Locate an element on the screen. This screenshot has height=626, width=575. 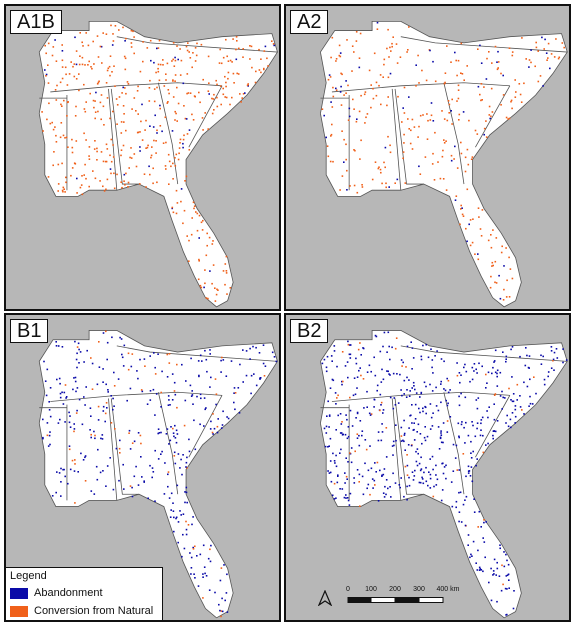
scale-tick-100: 100 is located at coordinates (371, 589).